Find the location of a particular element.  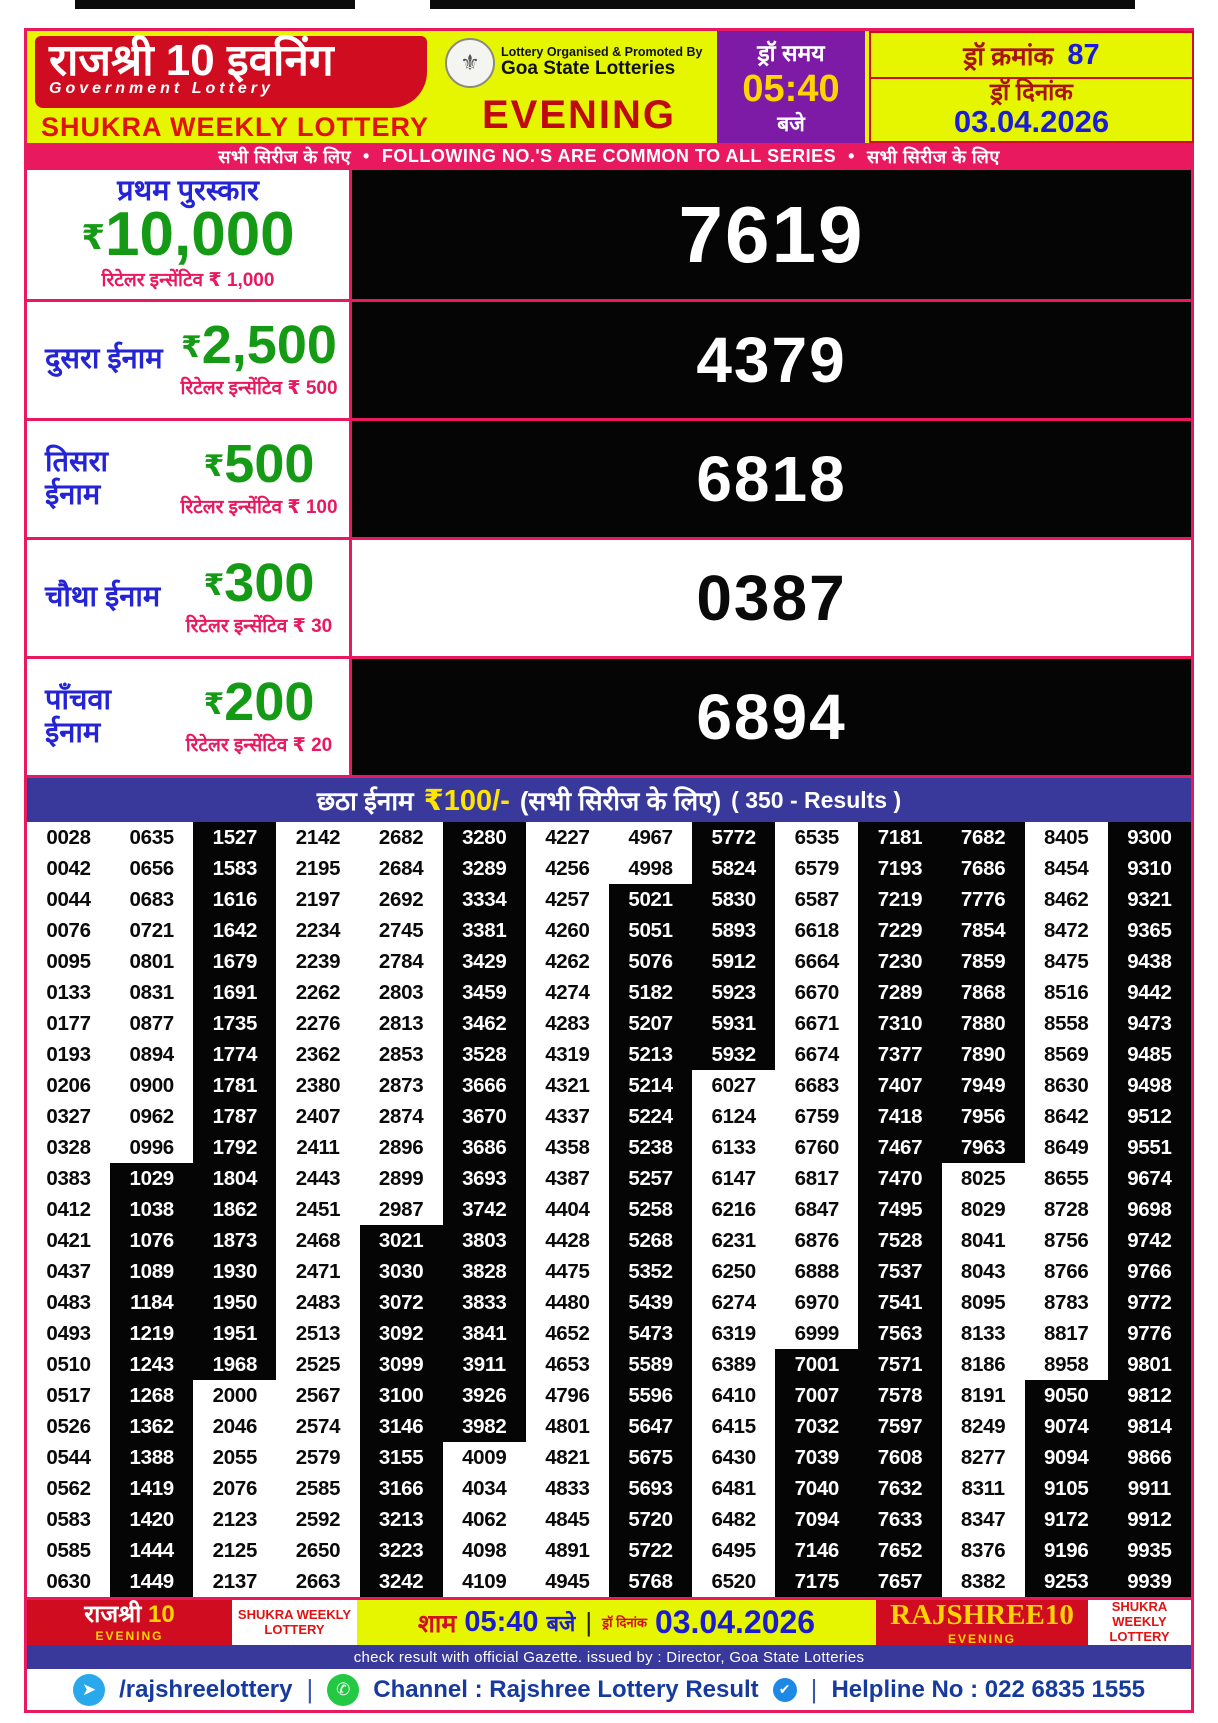

prize-5-info: पाँचवा ईनाम ₹200 रिटेलर इन्सेंटिव ₹ 20 is located at coordinates (189, 717).